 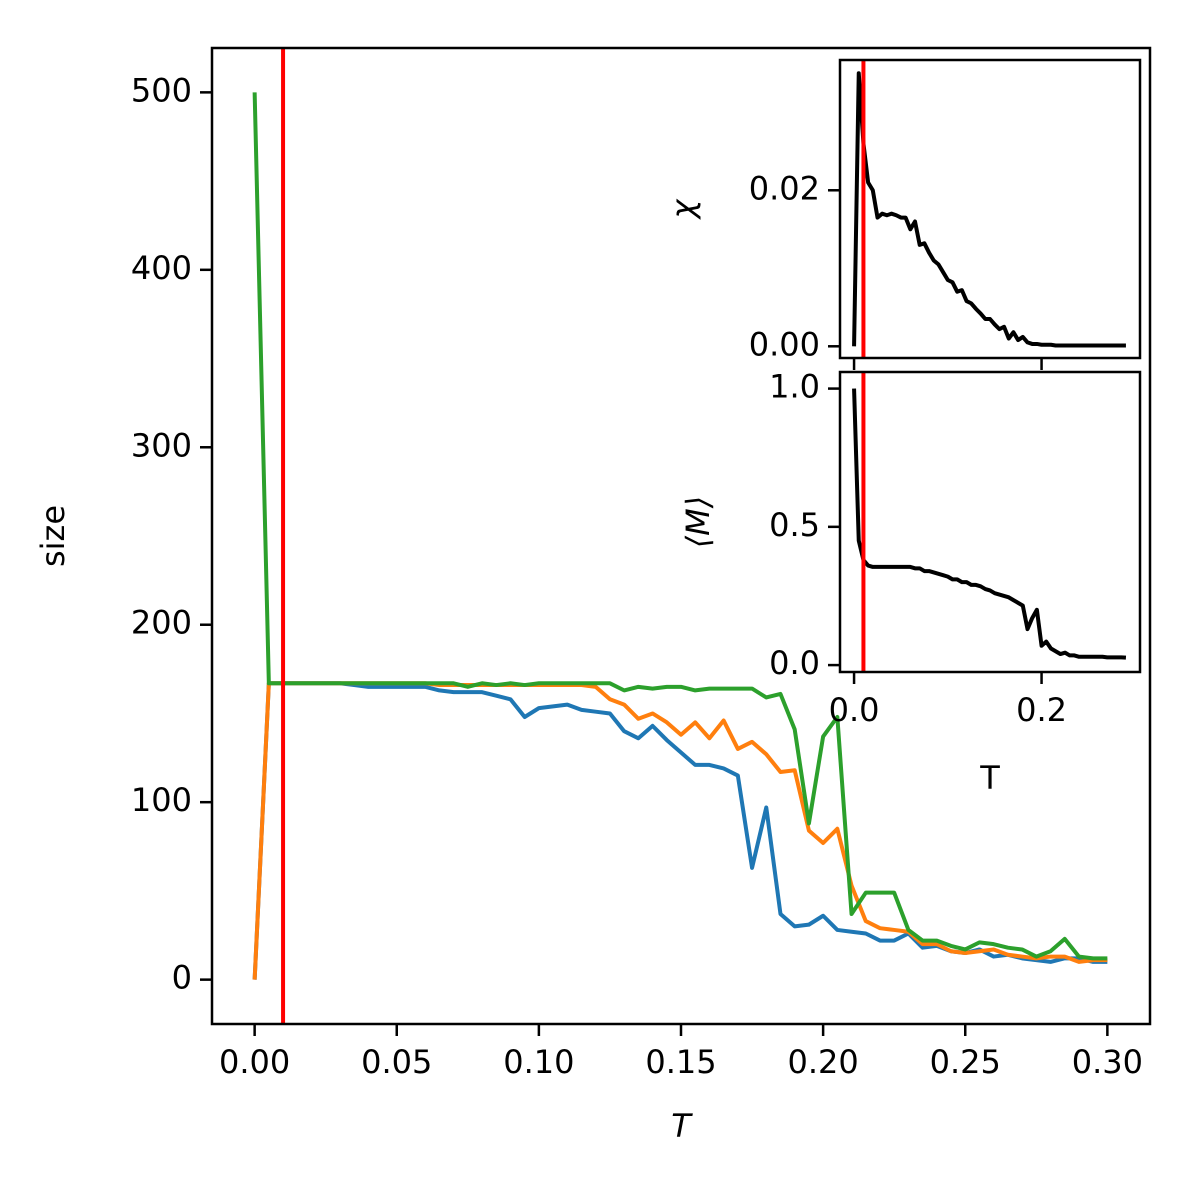 What do you see at coordinates (254, 1062) in the screenshot?
I see `x-tick-label: 0.00` at bounding box center [254, 1062].